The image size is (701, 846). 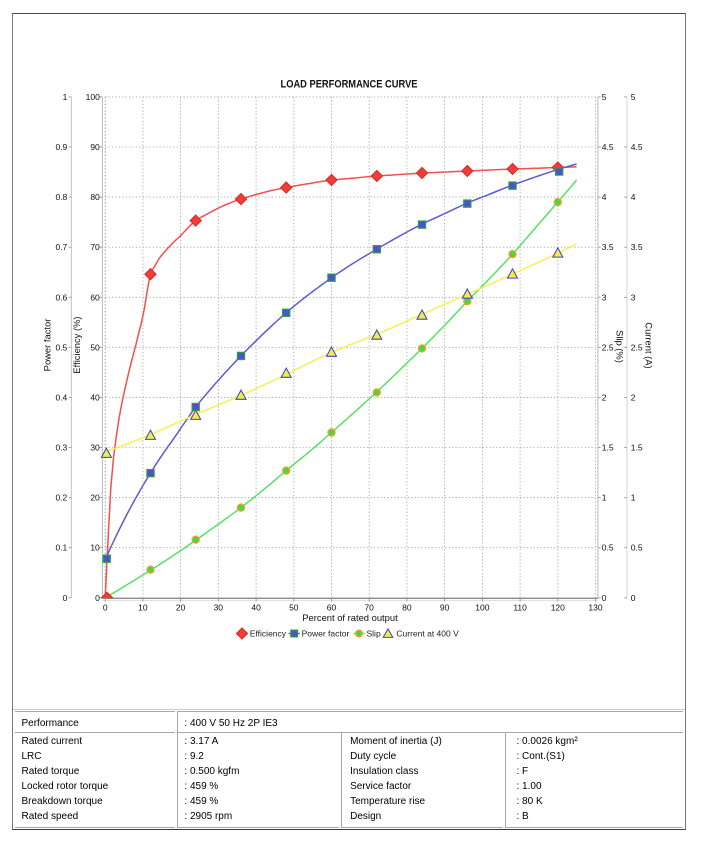 What do you see at coordinates (620, 346) in the screenshot?
I see `svg-text: Slip (%)` at bounding box center [620, 346].